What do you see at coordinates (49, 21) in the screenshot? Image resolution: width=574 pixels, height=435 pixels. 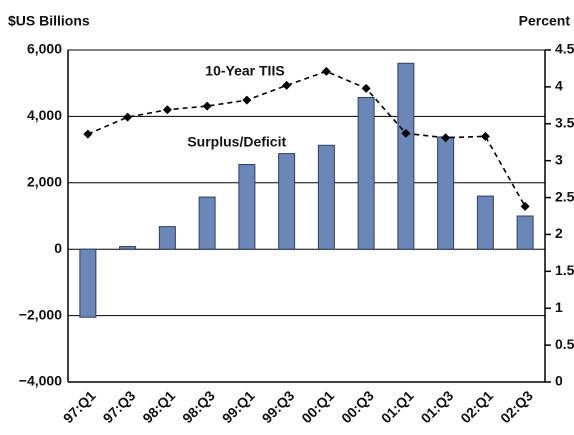 I see `y-axis-label: $US Billions` at bounding box center [49, 21].